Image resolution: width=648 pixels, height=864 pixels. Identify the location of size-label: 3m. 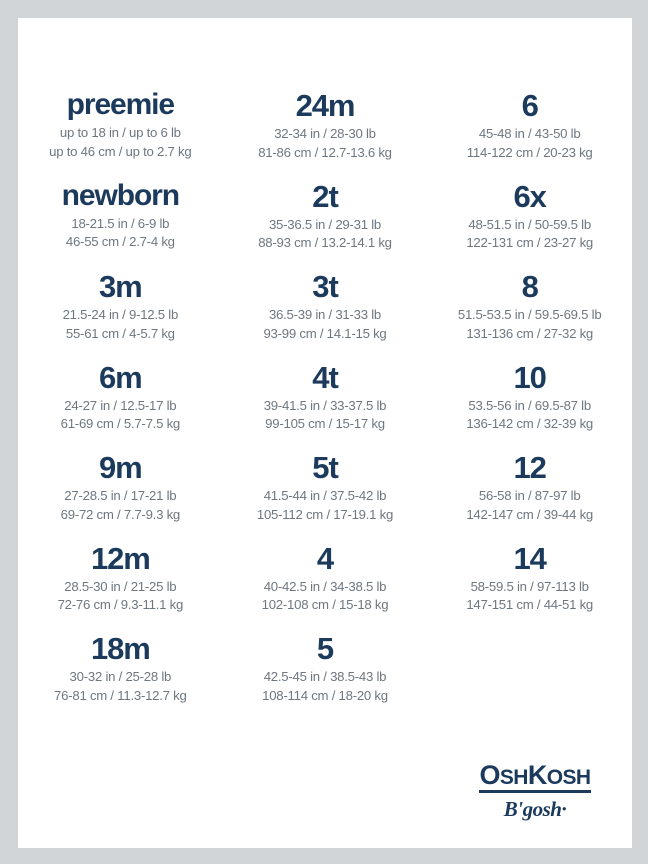
(121, 286).